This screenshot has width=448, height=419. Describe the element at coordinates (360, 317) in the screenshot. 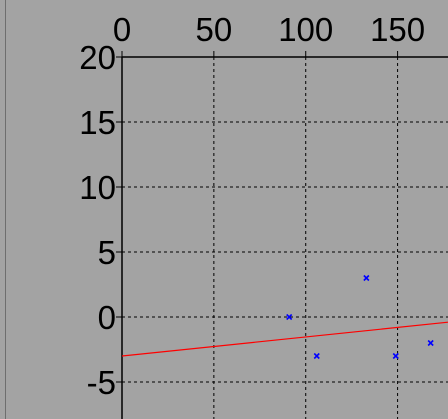

I see `data-points` at that location.